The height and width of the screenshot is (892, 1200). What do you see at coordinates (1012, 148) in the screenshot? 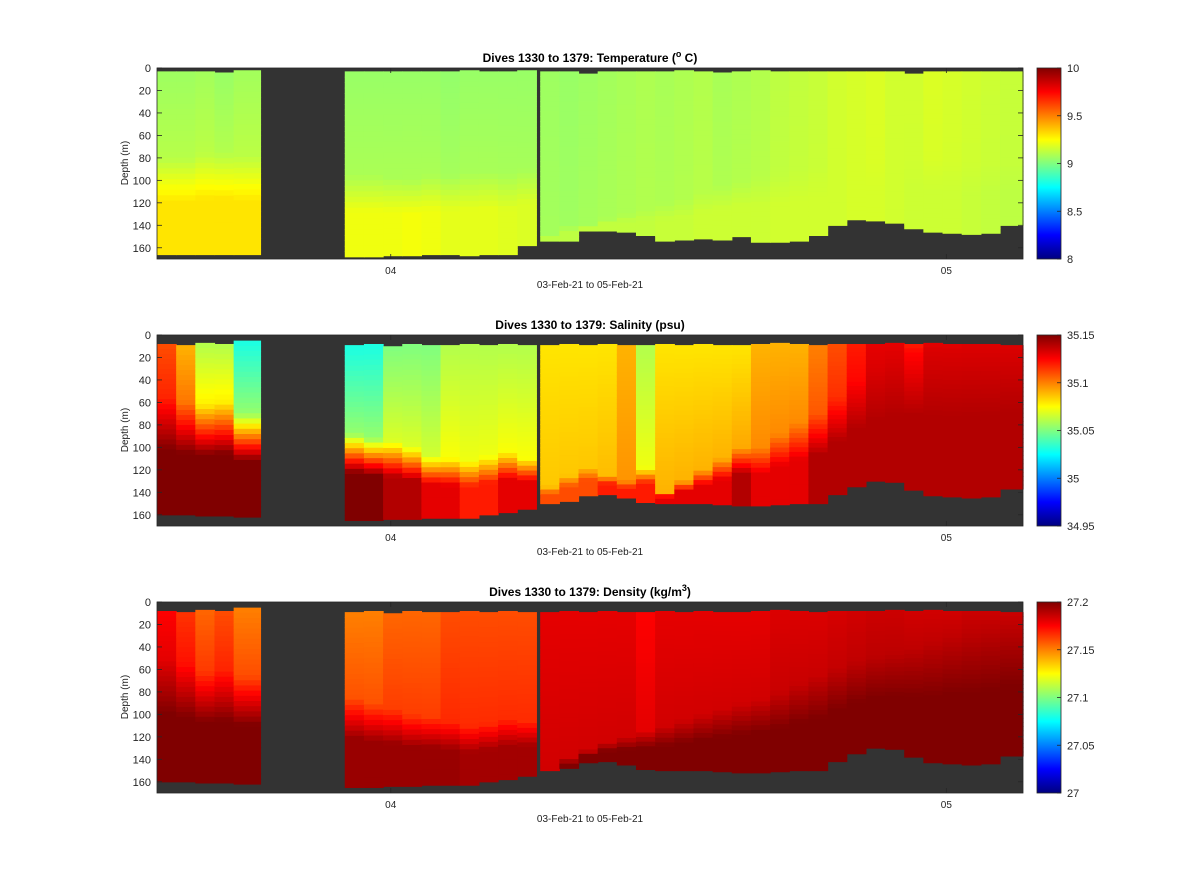
I see `temperature-dive-column` at bounding box center [1012, 148].